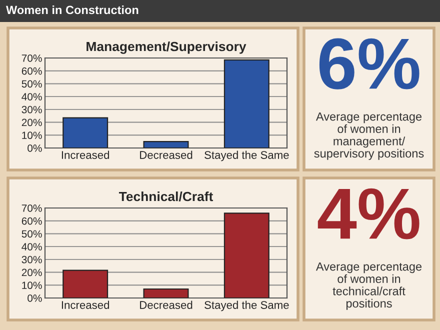  Describe the element at coordinates (369, 214) in the screenshot. I see `text: 4%` at that location.